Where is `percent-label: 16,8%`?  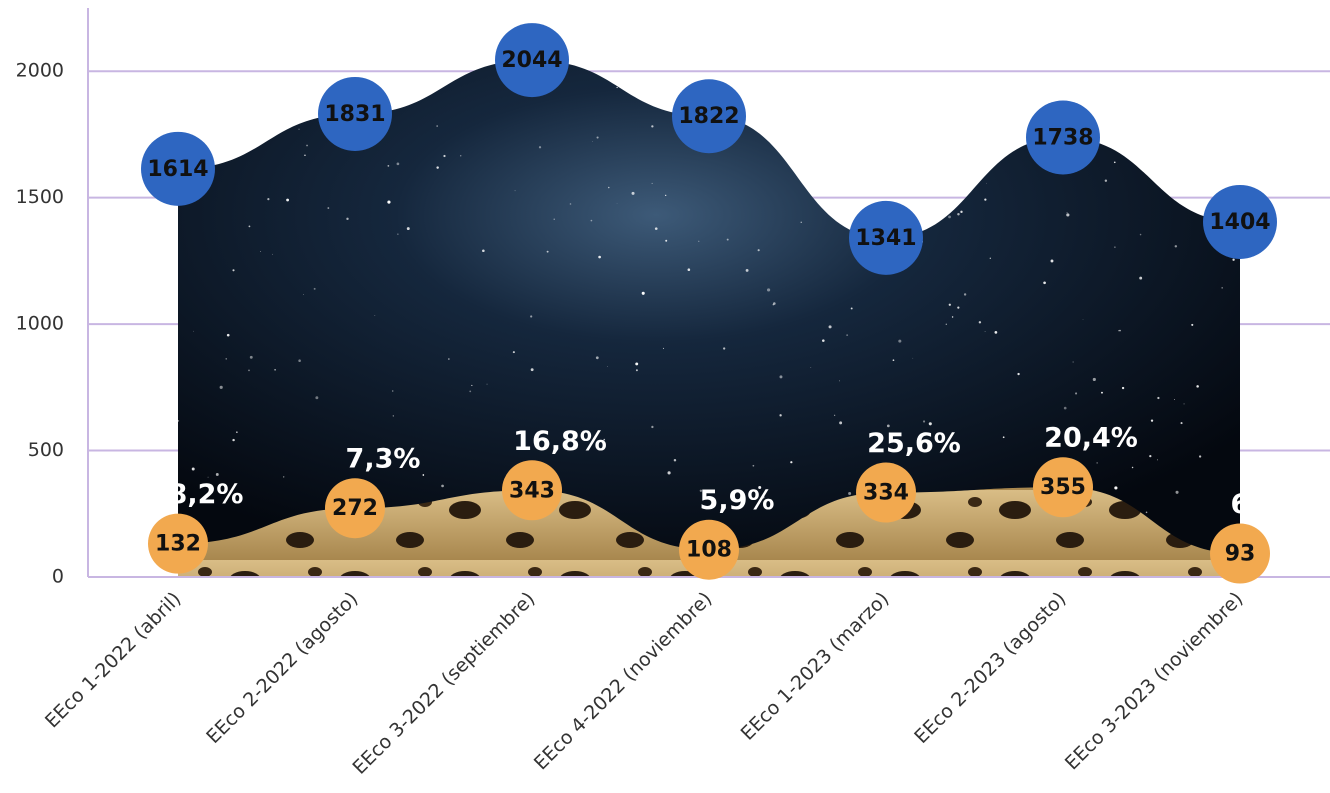 percent-label: 16,8% is located at coordinates (560, 441).